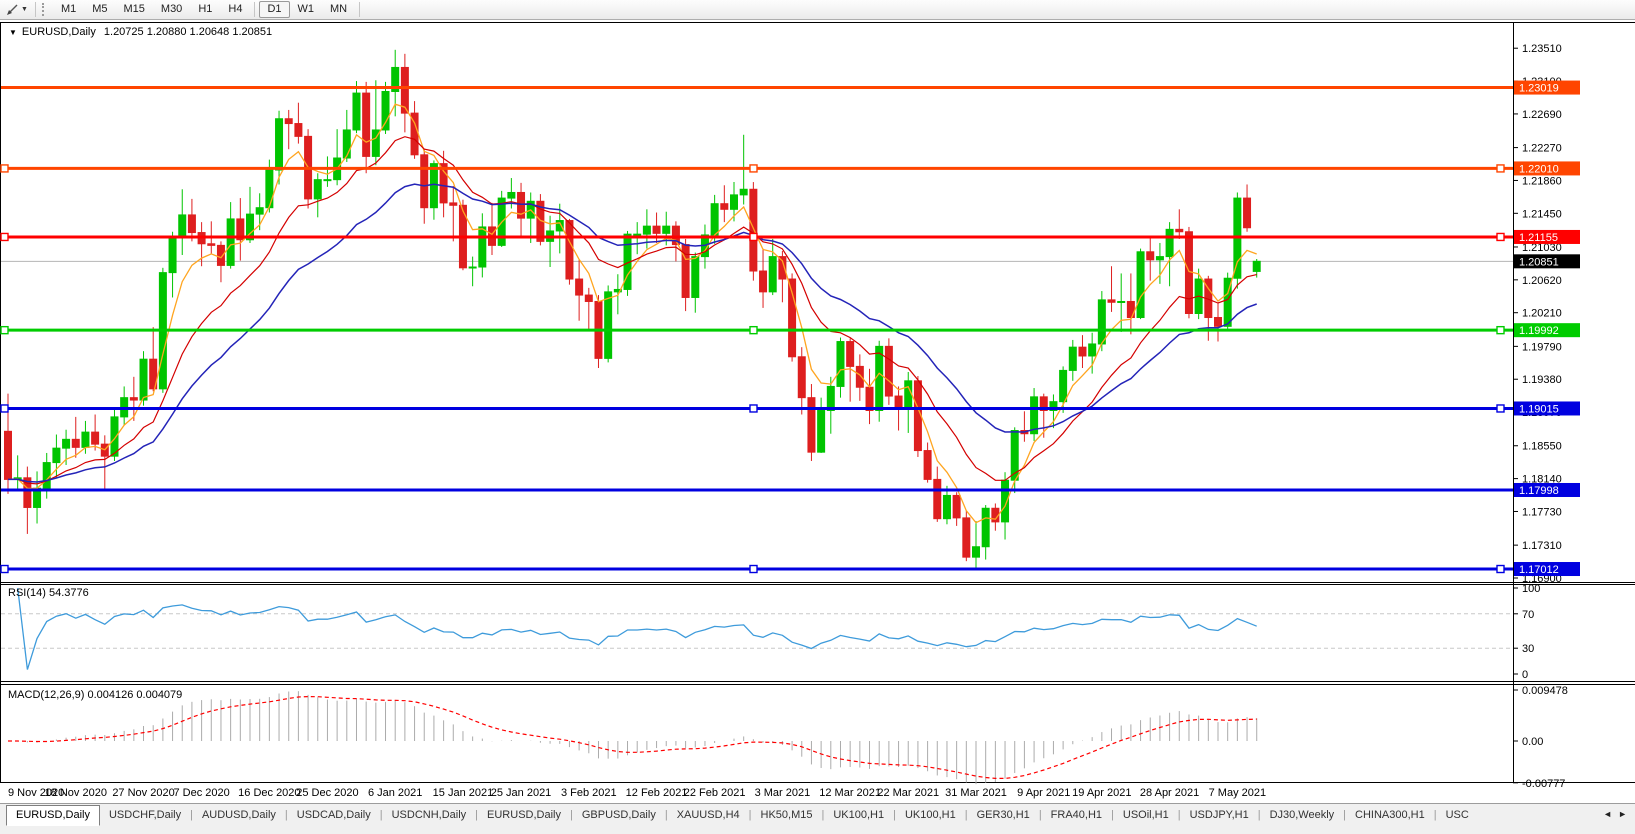 This screenshot has height=834, width=1635. I want to click on chart-tab-china300-h1: CHINA300,H1, so click(1390, 815).